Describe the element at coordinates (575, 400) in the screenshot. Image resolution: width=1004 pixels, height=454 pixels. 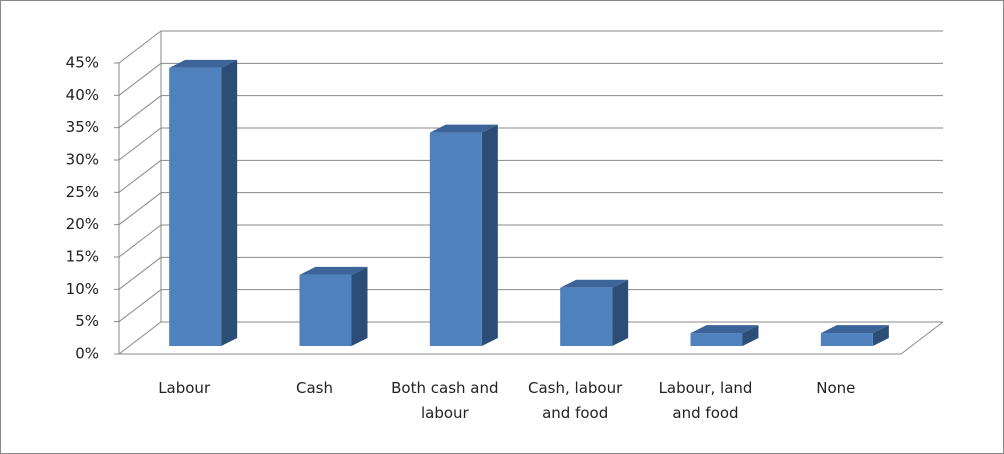
I see `x-tick-label: Cash, labour and food` at that location.